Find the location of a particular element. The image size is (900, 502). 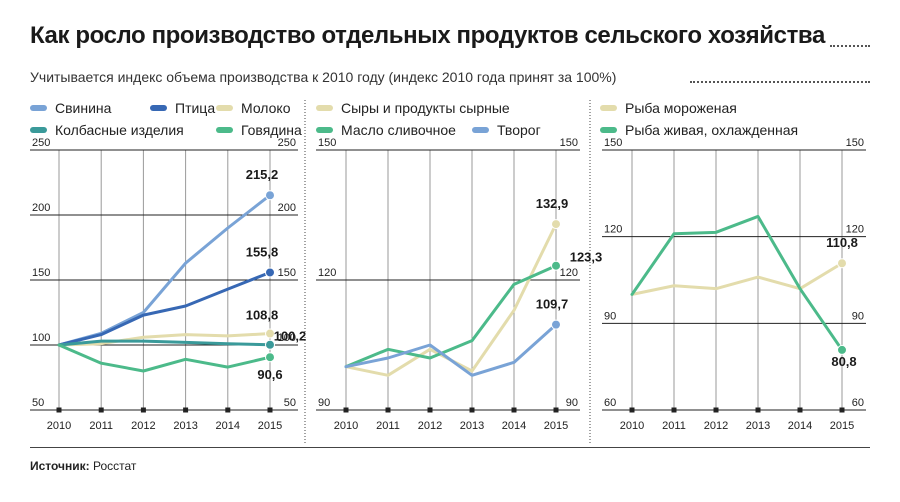

data-label: 110,8 is located at coordinates (842, 242).